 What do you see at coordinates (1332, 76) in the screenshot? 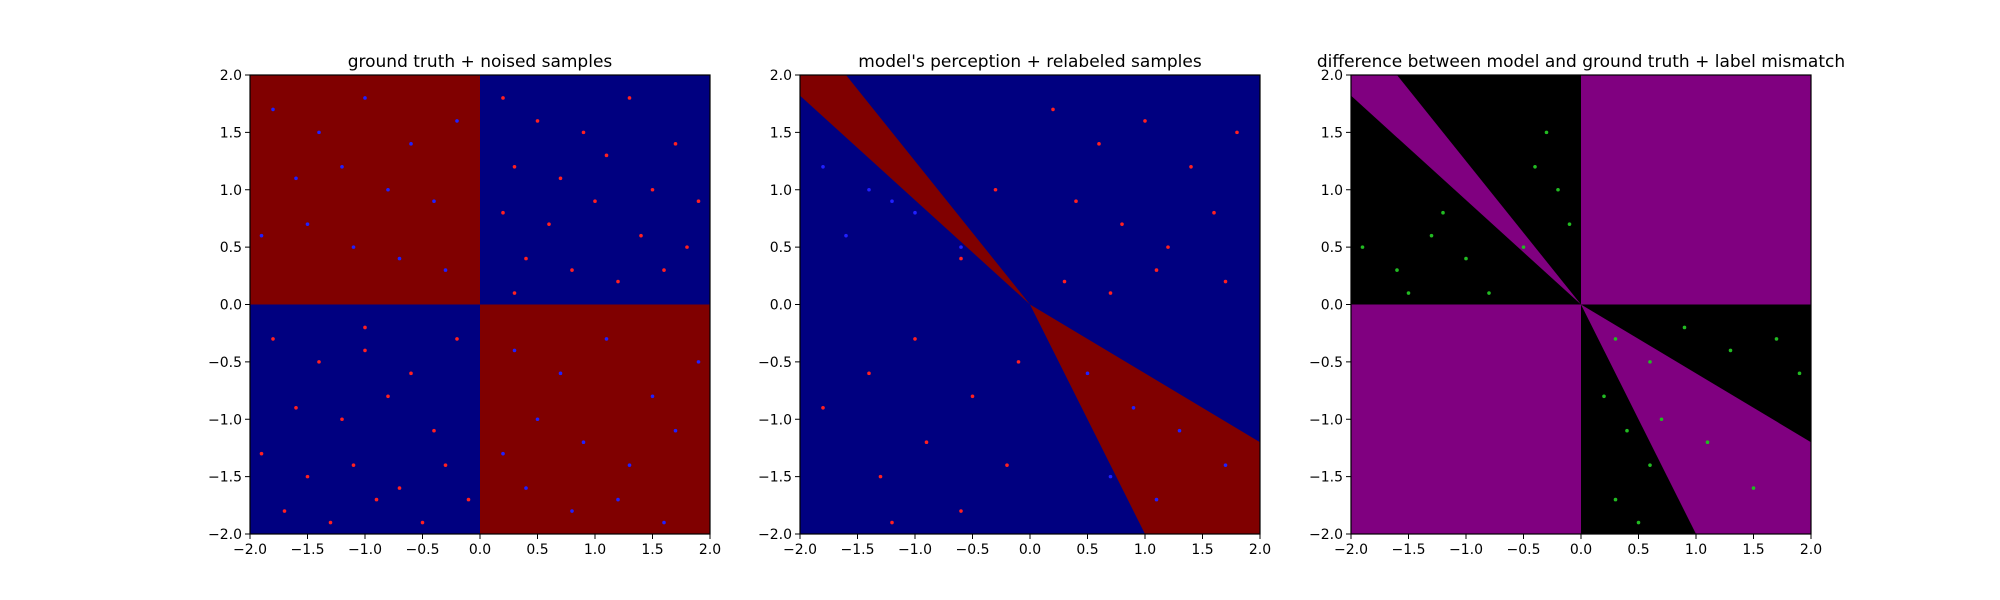
I see `y-tick-label: 2.0` at bounding box center [1332, 76].